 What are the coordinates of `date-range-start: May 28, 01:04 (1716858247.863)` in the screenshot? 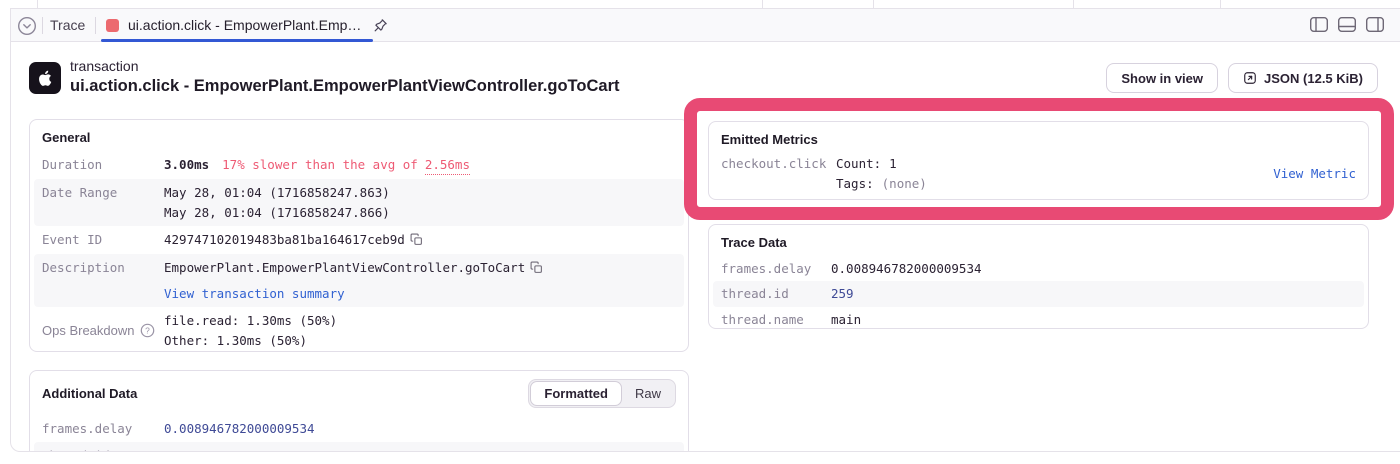 It's located at (277, 193).